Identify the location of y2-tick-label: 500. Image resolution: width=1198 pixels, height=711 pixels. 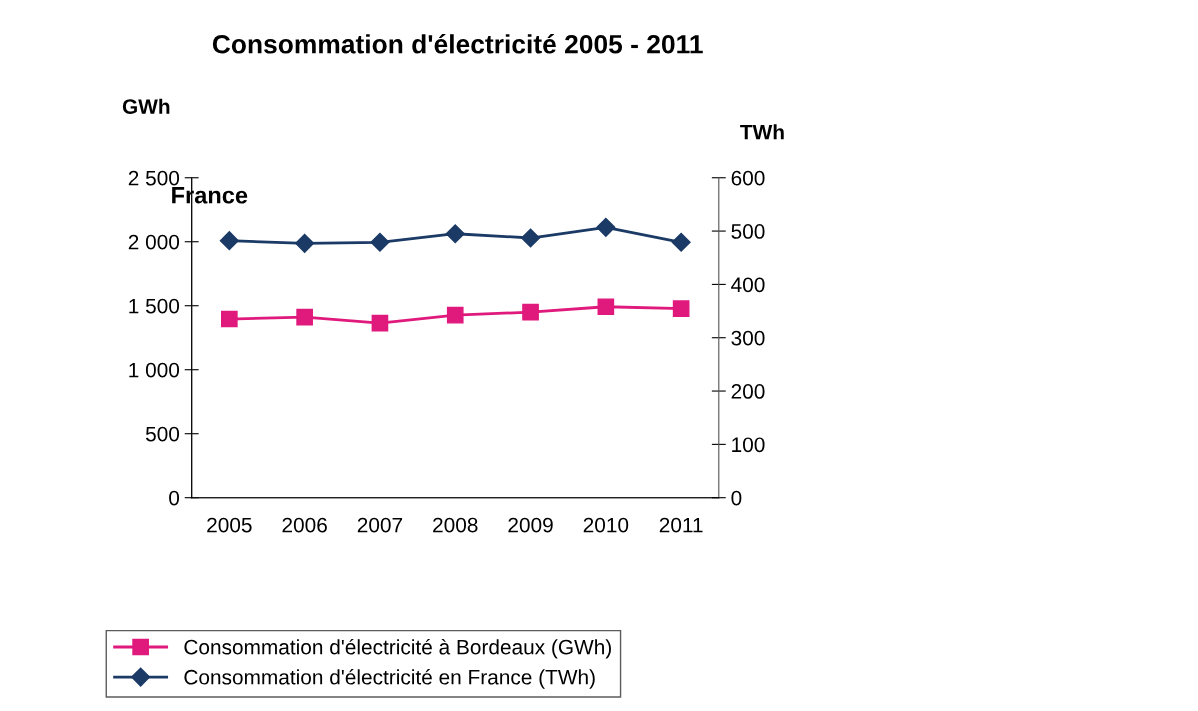
(748, 231).